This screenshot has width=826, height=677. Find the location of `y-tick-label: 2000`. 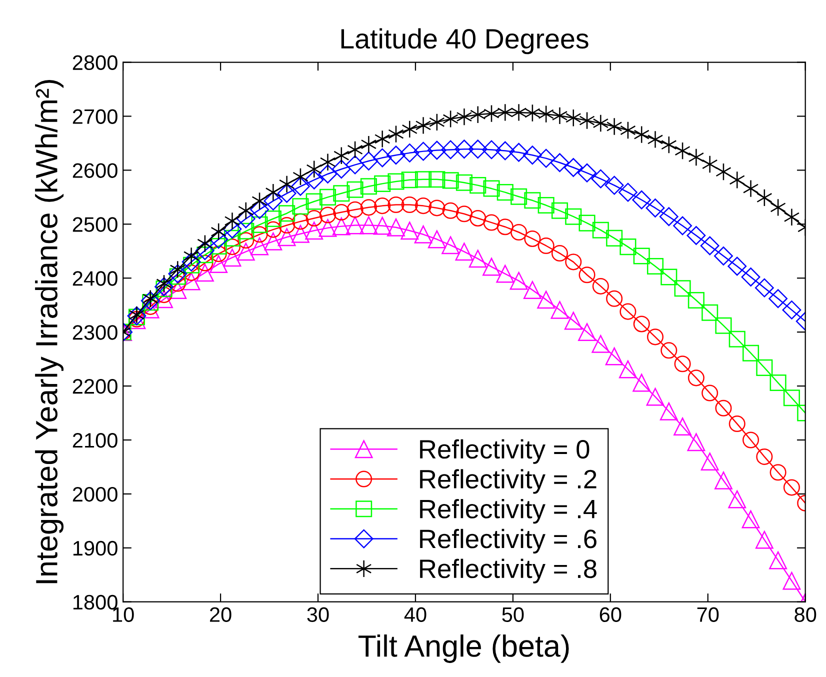

y-tick-label: 2000 is located at coordinates (95, 494).